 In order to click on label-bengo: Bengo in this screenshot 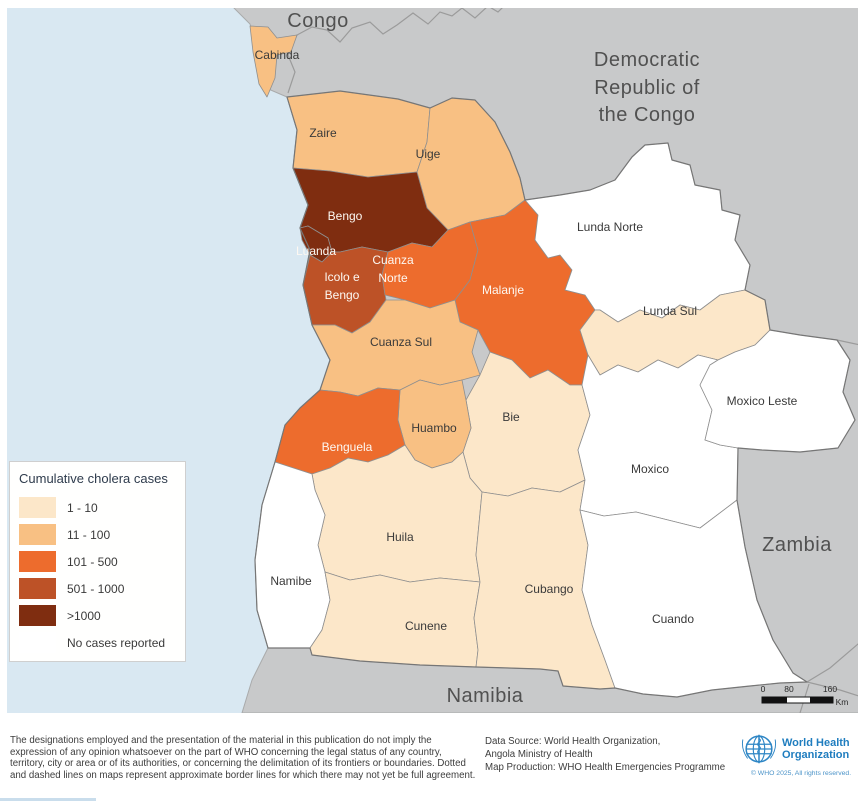, I will do `click(345, 216)`.